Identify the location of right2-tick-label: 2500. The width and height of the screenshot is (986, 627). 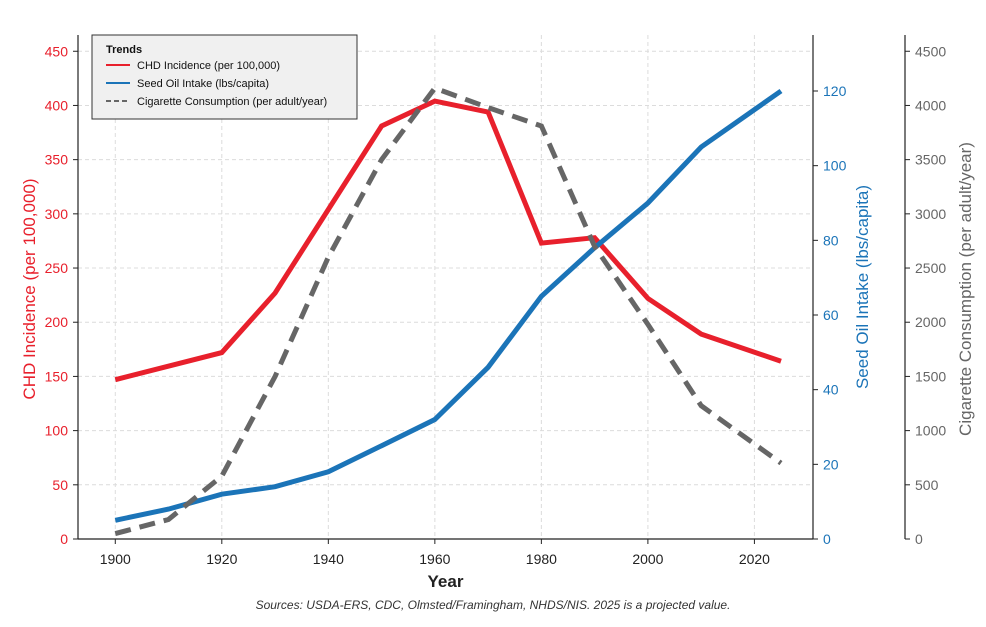
(930, 268).